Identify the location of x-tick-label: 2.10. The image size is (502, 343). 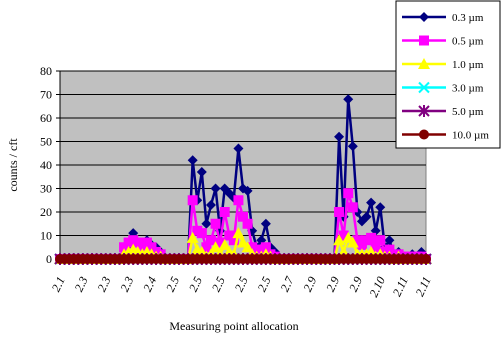
(377, 286).